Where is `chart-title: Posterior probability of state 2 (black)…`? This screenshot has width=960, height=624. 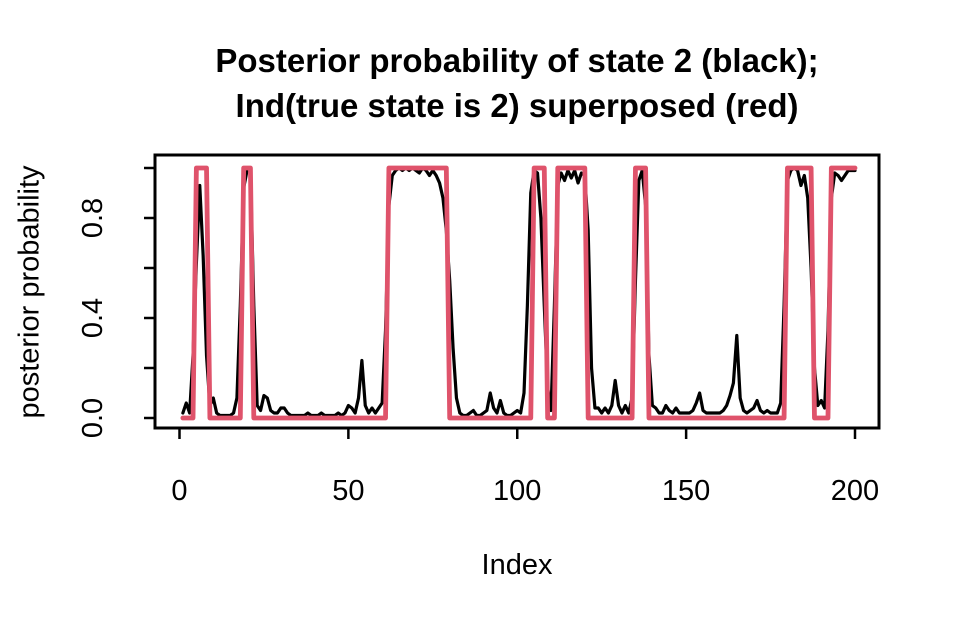 chart-title: Posterior probability of state 2 (black)… is located at coordinates (517, 83).